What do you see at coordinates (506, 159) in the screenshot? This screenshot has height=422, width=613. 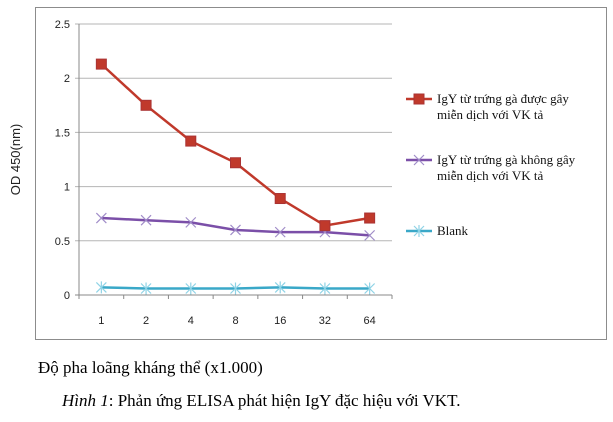 I see `legend-label-2: IgY từ trứng gà không gây` at bounding box center [506, 159].